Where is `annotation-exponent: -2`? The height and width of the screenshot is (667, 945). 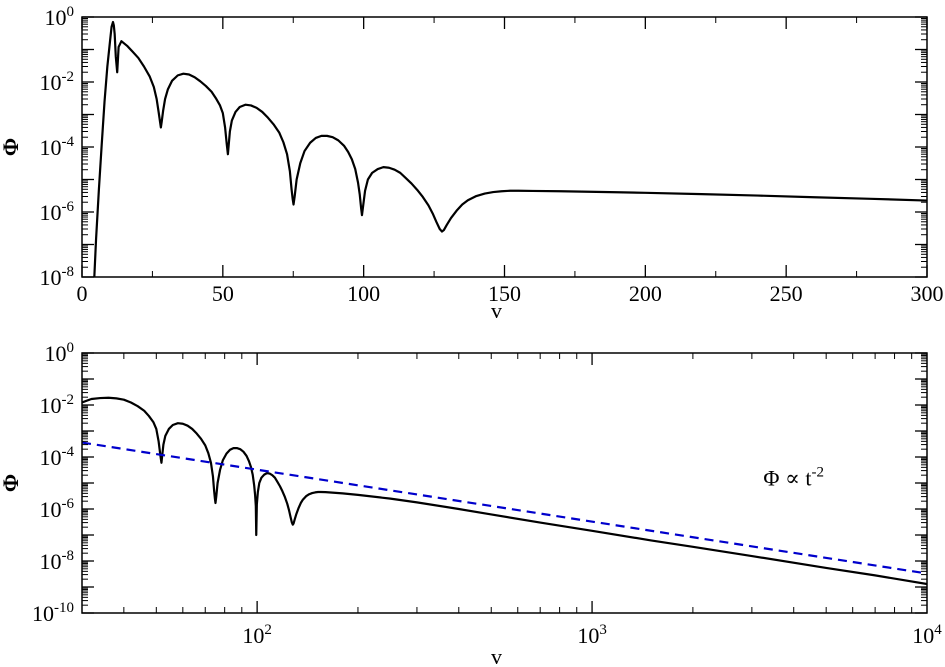
annotation-exponent: -2 is located at coordinates (818, 473).